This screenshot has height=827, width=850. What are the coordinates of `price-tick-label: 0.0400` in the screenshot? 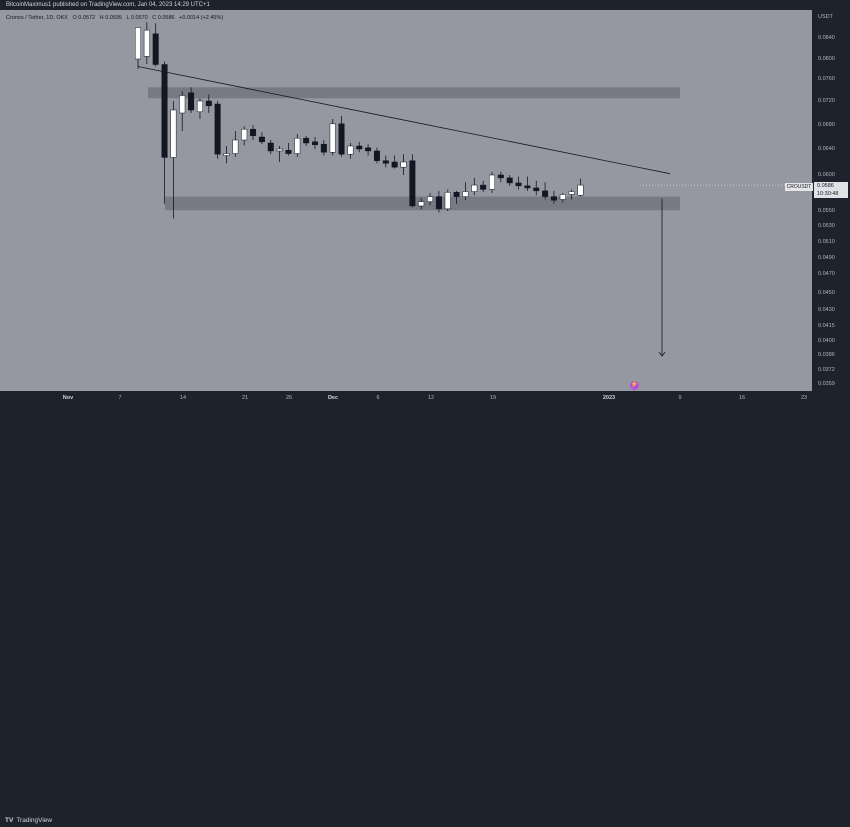 It's located at (826, 341).